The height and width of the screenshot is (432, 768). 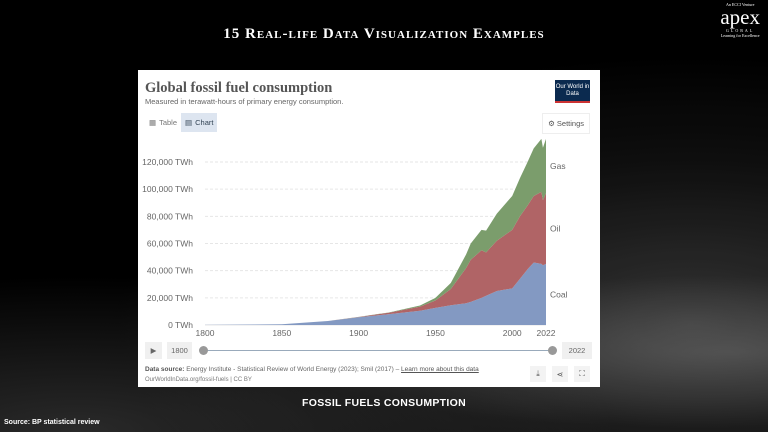 I want to click on logo-text: apex, so click(x=740, y=17).